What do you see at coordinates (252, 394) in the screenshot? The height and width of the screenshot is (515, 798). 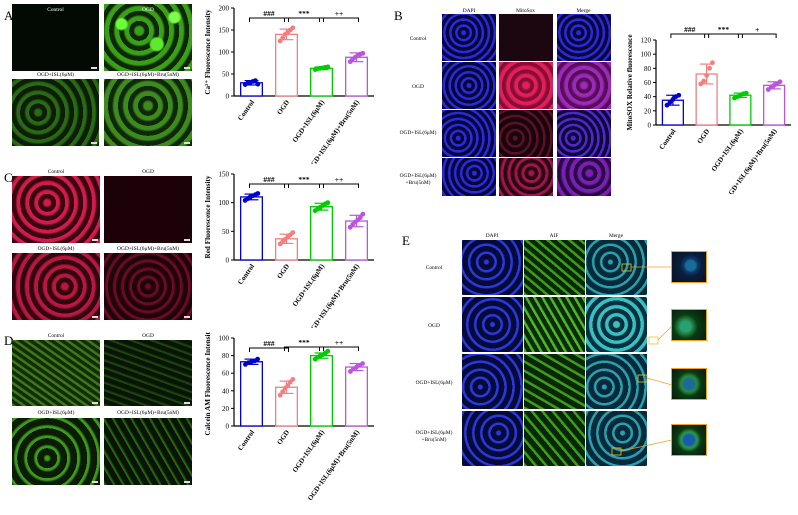 I see `bar-control` at bounding box center [252, 394].